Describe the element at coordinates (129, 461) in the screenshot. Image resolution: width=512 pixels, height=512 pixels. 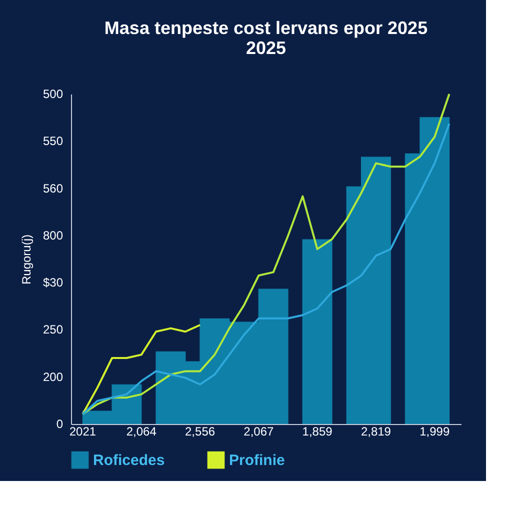
I see `legend-label: Roficedes` at that location.